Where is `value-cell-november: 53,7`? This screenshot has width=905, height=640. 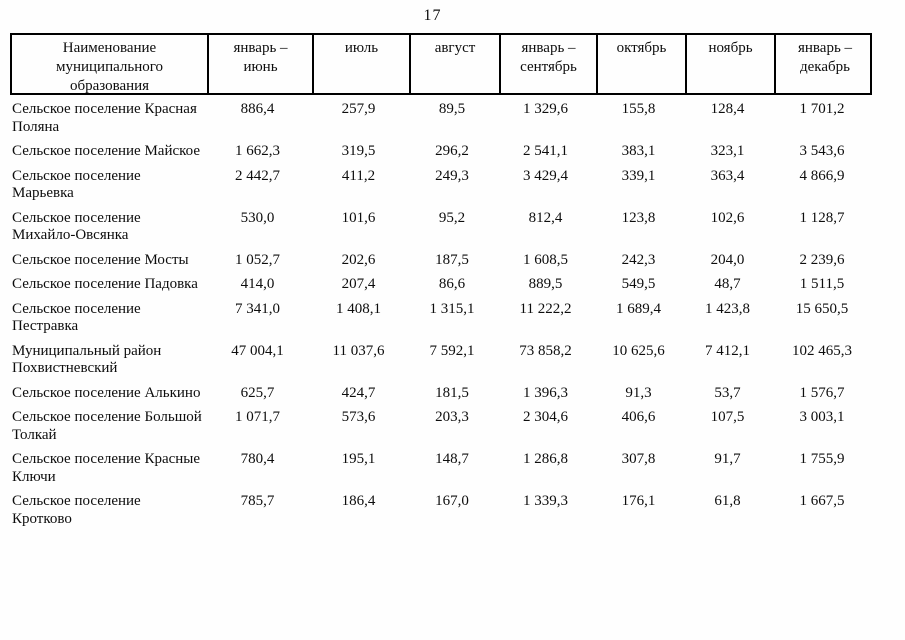 value-cell-november: 53,7 is located at coordinates (727, 392).